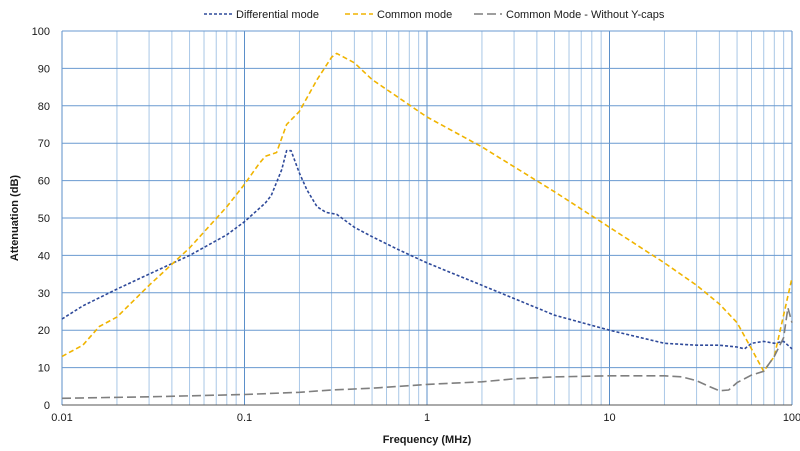  I want to click on y-tick-label: 80, so click(44, 107).